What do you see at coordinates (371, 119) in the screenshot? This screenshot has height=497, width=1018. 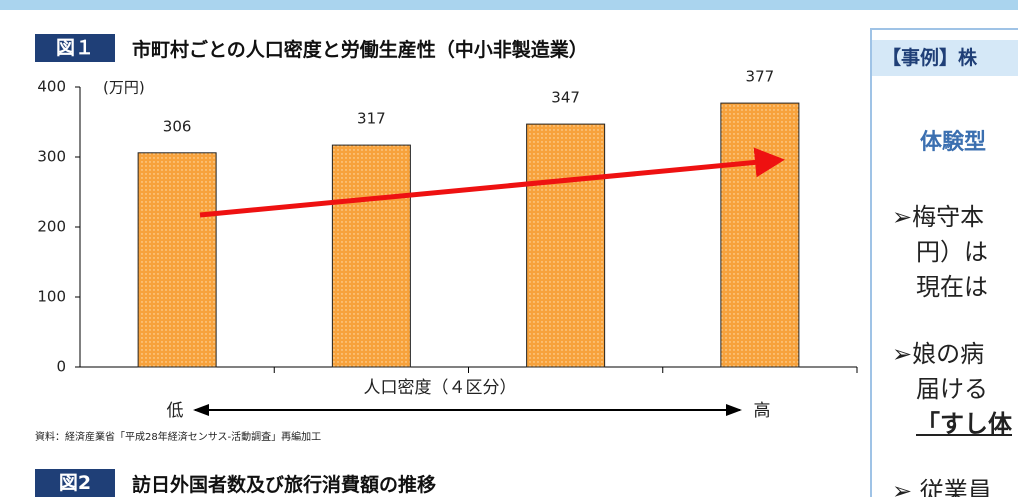 I see `value-label: 317` at bounding box center [371, 119].